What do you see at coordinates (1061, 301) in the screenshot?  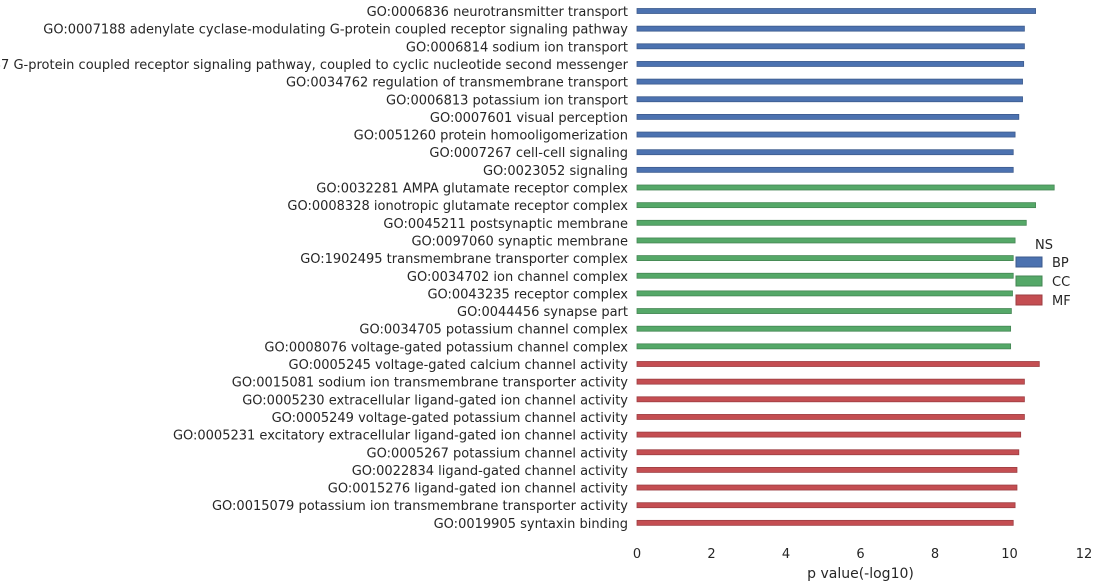 I see `legend-label-mf: MF` at bounding box center [1061, 301].